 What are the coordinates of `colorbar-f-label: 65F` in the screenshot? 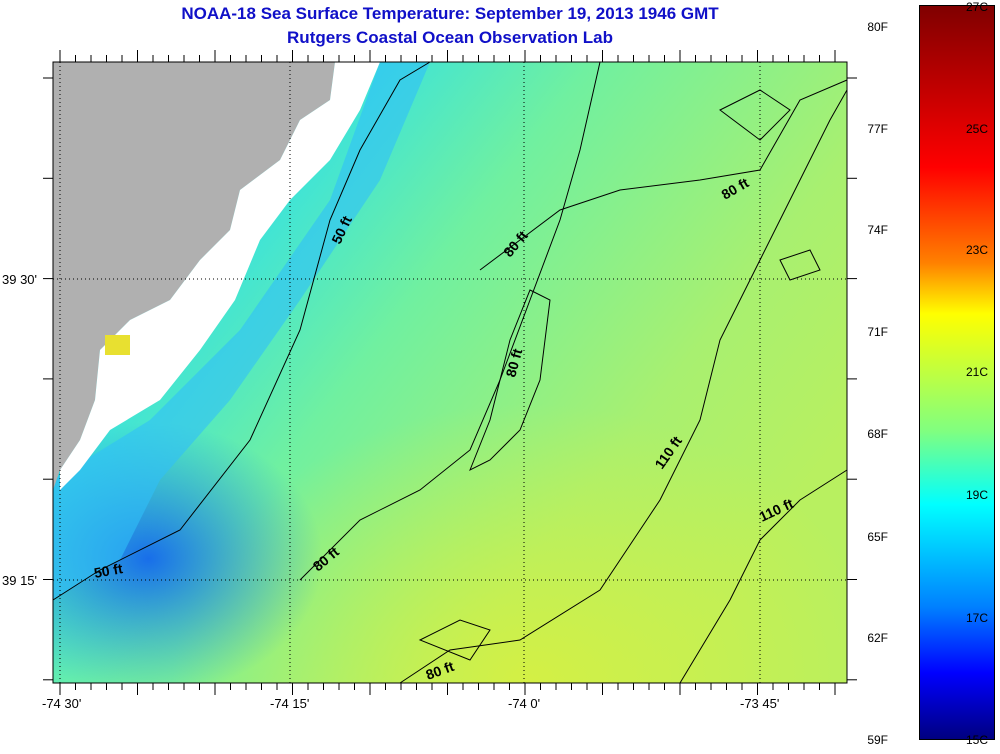 It's located at (877, 537).